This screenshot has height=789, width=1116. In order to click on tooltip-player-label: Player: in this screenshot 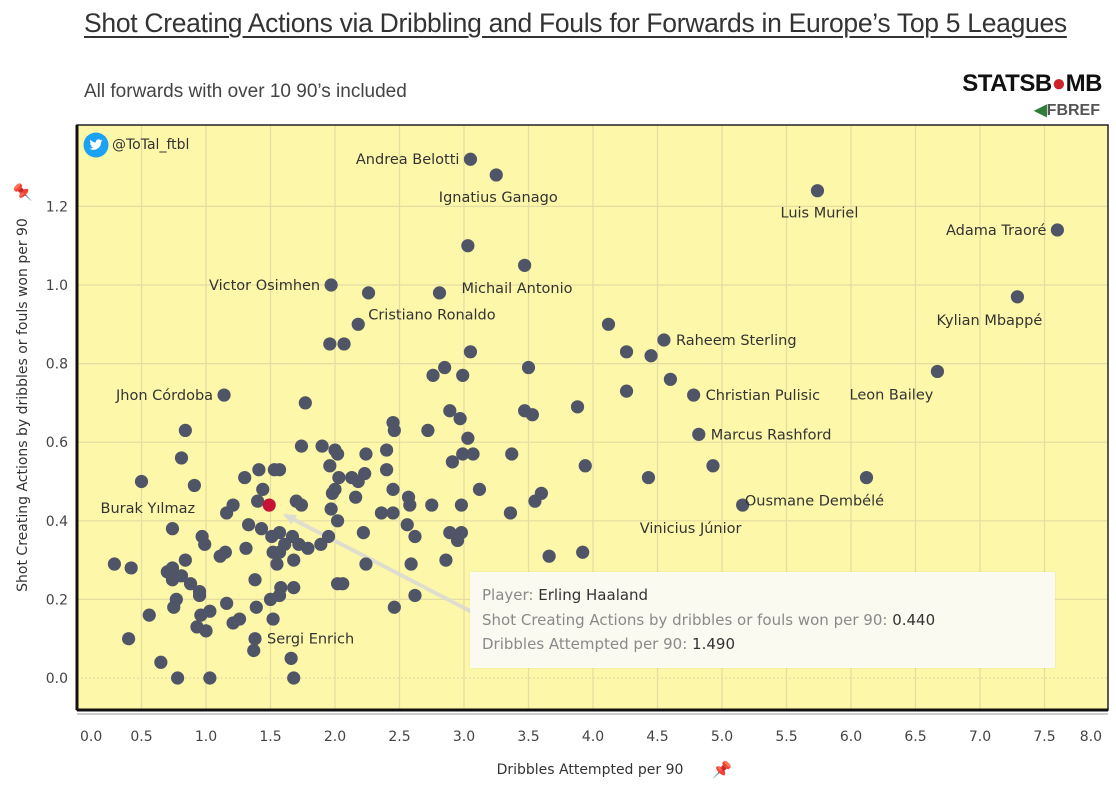, I will do `click(508, 595)`.